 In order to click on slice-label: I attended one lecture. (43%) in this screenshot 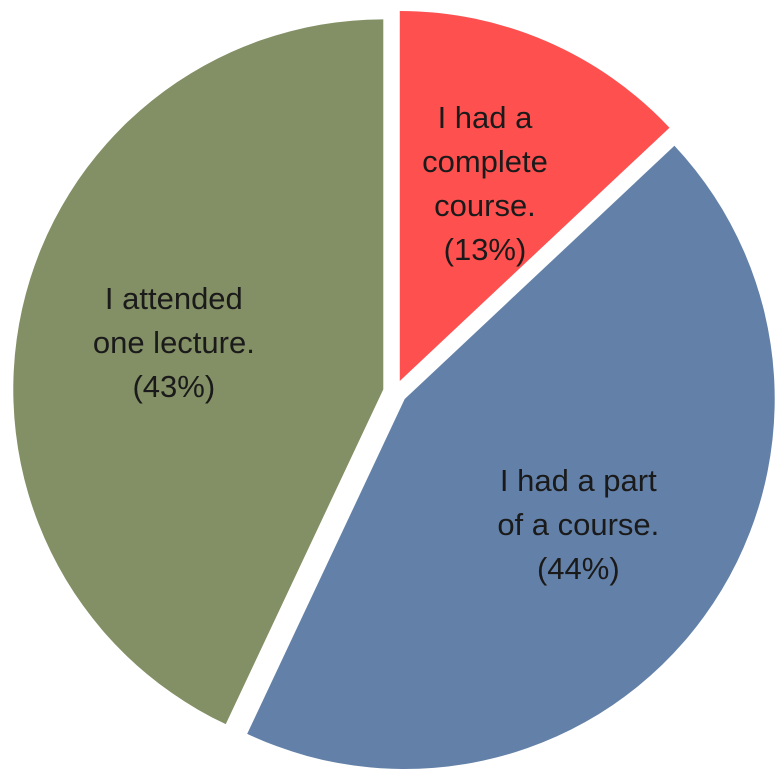, I will do `click(173, 343)`.